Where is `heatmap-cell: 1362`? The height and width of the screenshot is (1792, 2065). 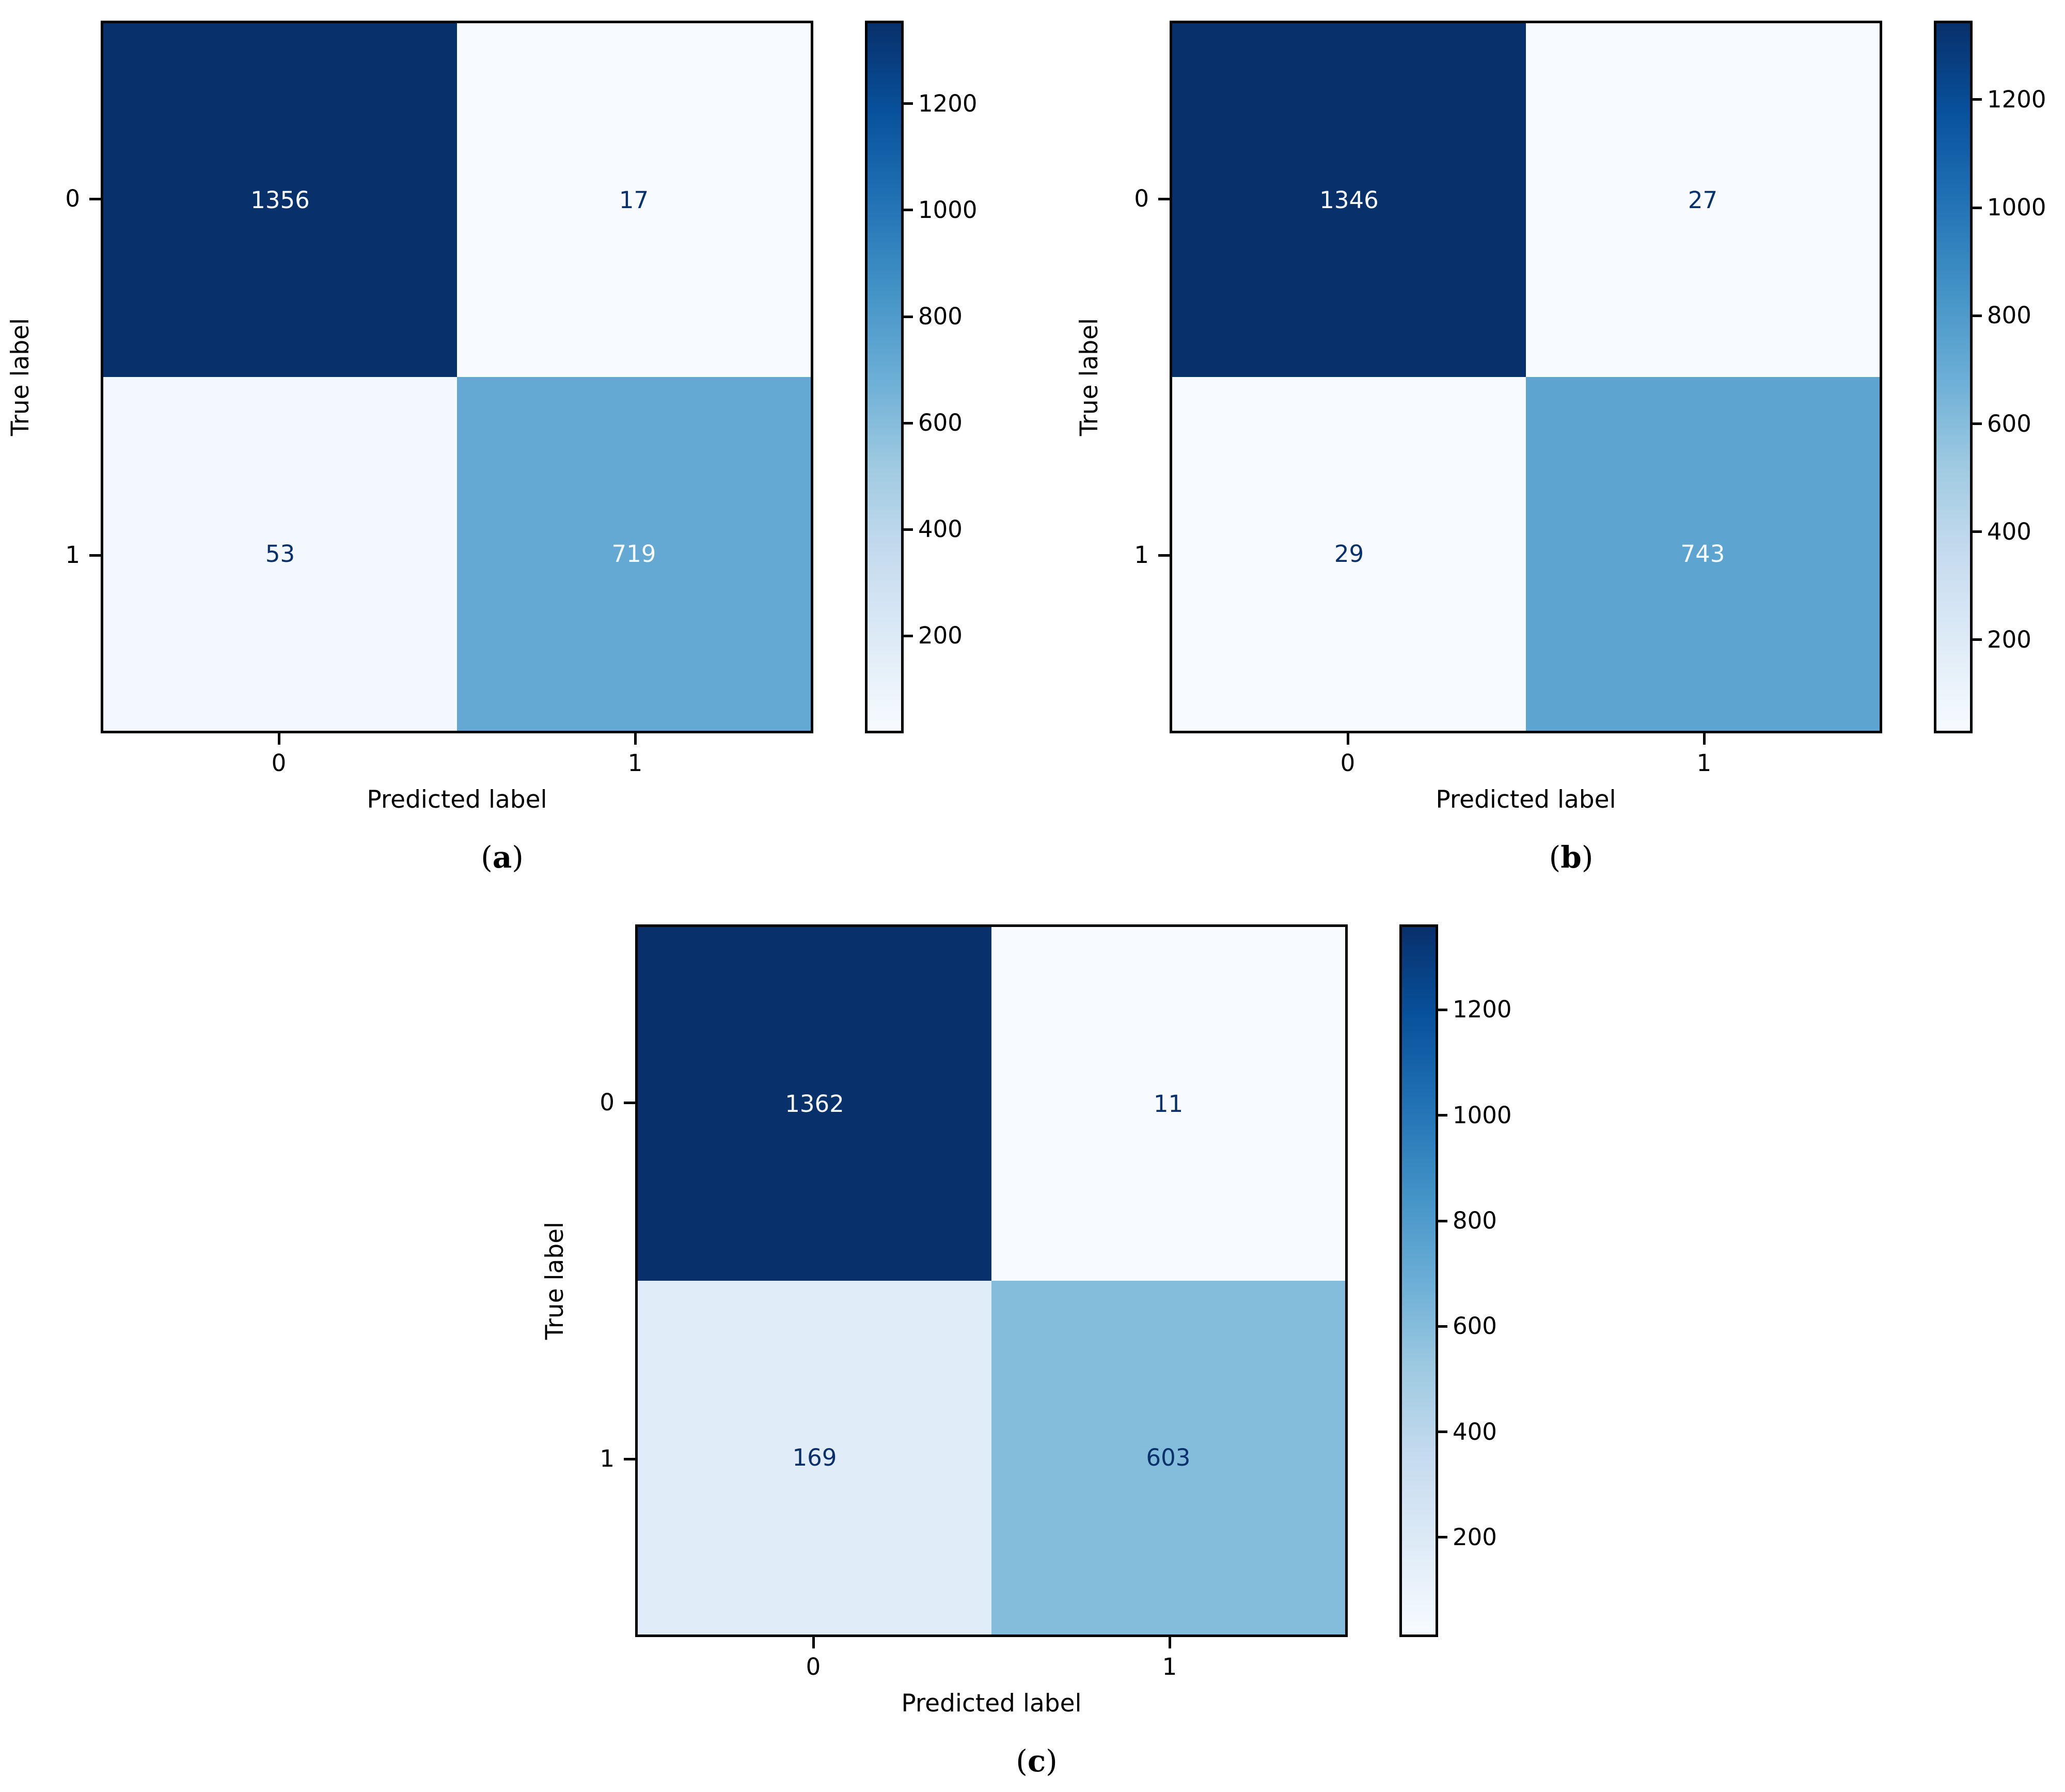 heatmap-cell: 1362 is located at coordinates (814, 1104).